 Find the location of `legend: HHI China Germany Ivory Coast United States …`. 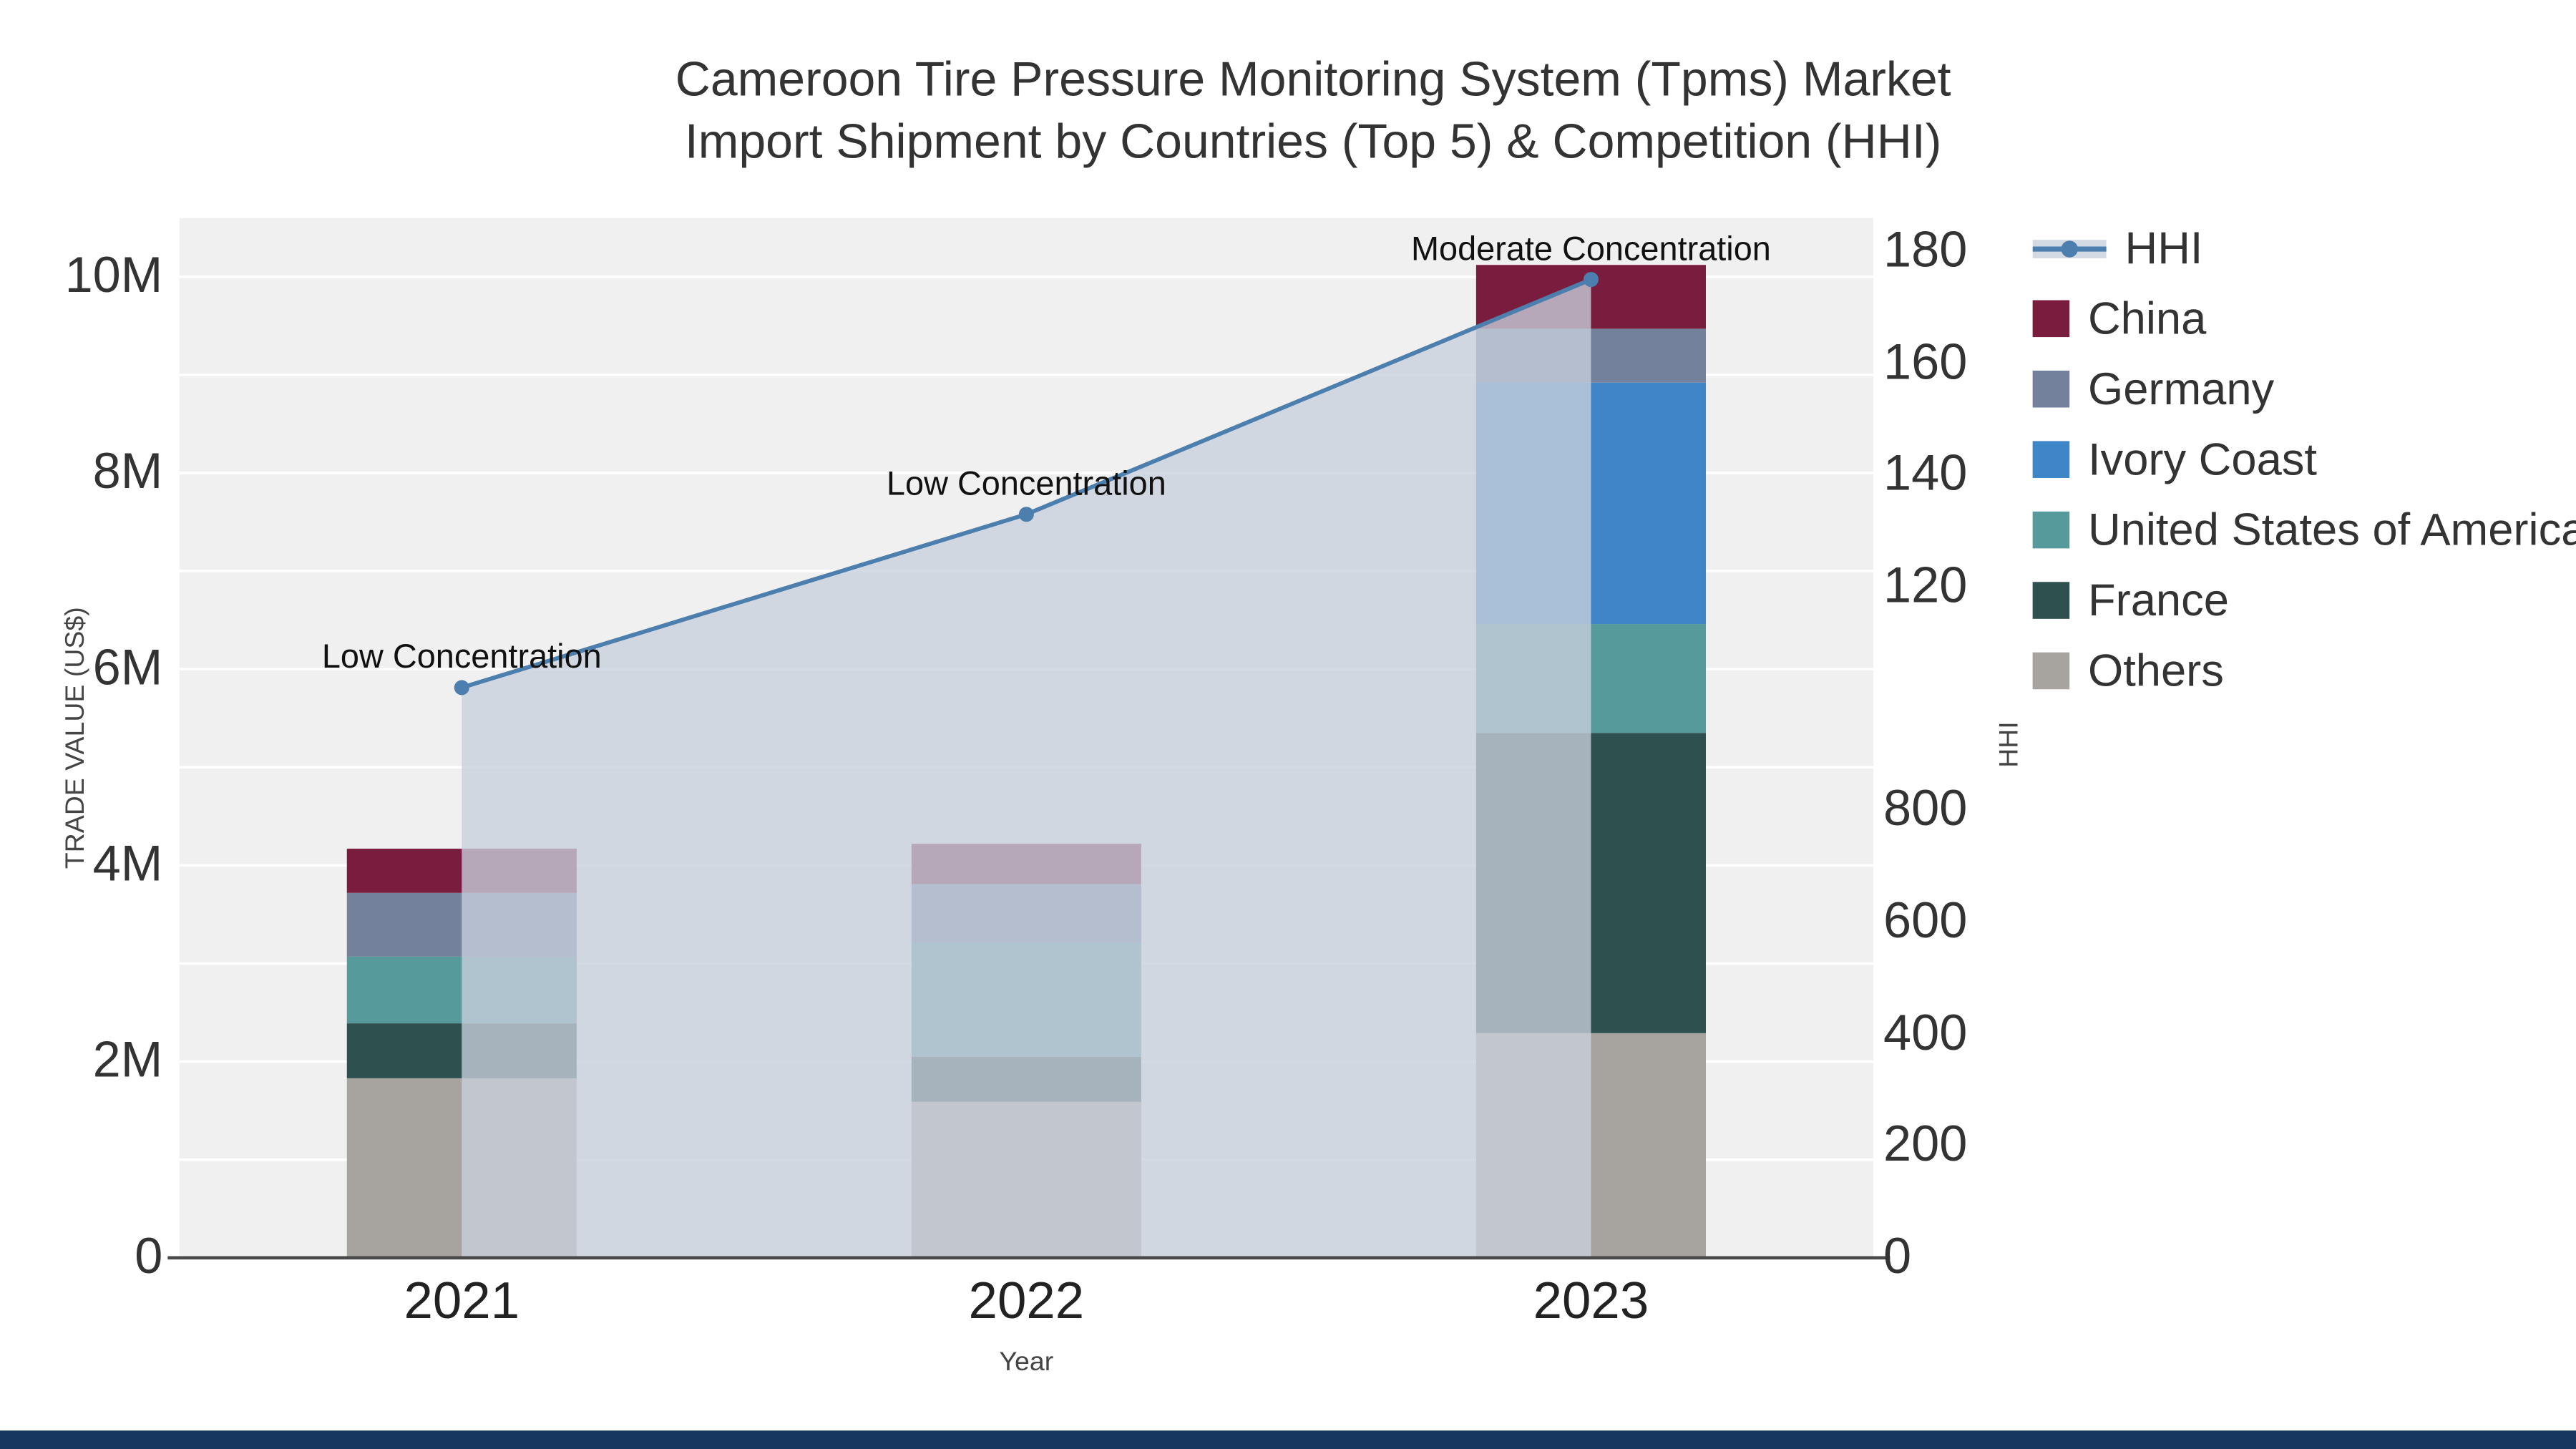

legend: HHI China Germany Ivory Coast United States … is located at coordinates (2304, 460).